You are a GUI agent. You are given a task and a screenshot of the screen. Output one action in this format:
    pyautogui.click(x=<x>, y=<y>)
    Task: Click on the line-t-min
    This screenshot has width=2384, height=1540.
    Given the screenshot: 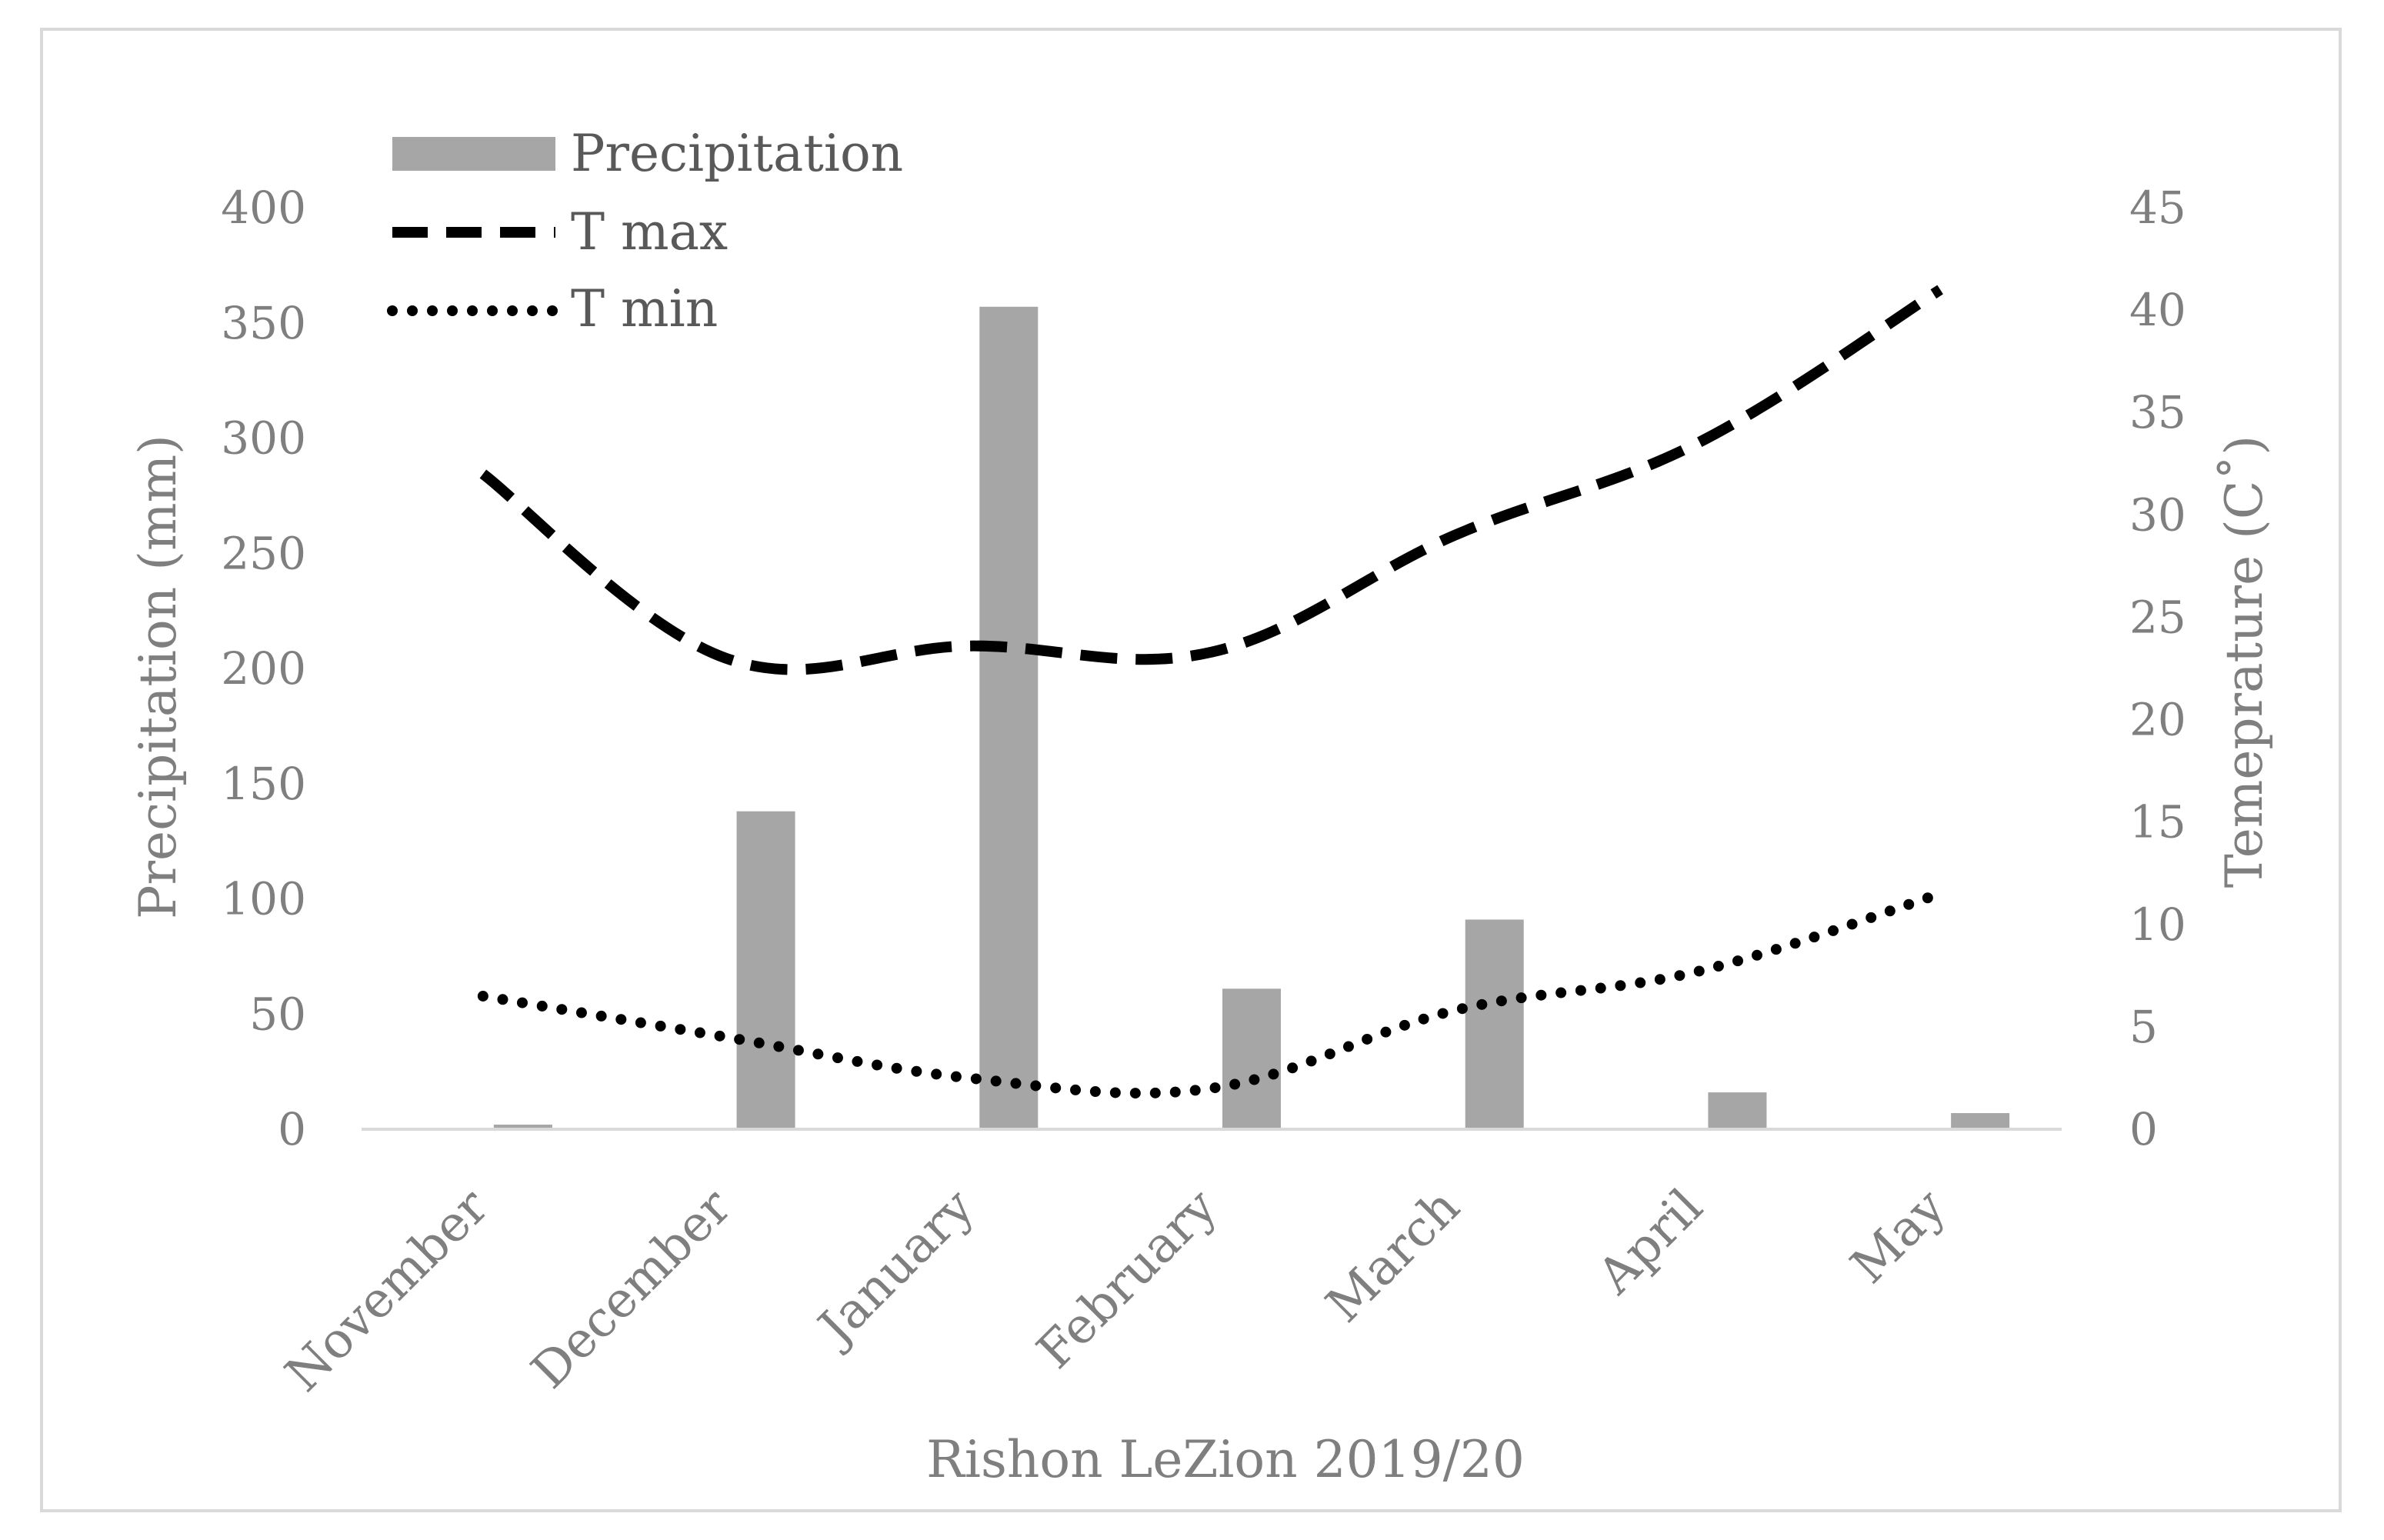 What is the action you would take?
    pyautogui.click(x=1211, y=993)
    